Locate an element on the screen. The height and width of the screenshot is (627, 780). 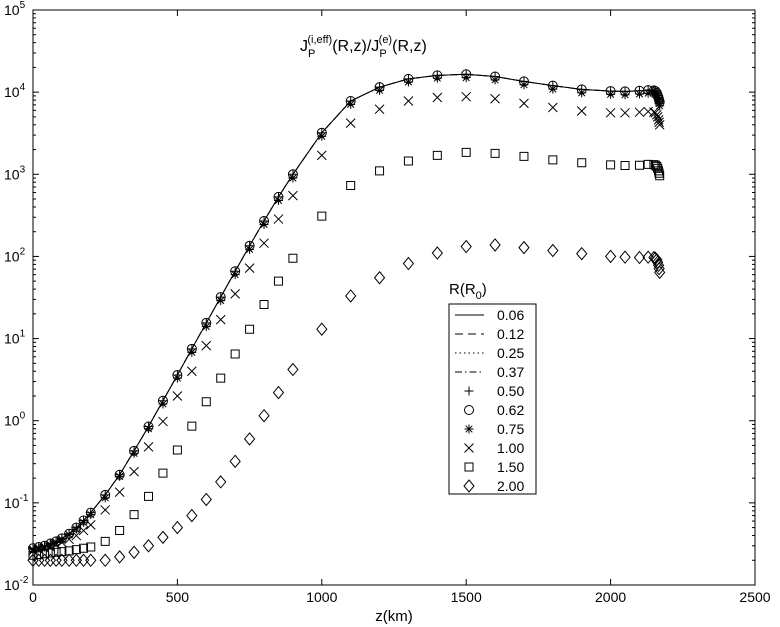
chart-title: JP(i,eff)(R,z)/JP(e)(R,z) is located at coordinates (363, 47).